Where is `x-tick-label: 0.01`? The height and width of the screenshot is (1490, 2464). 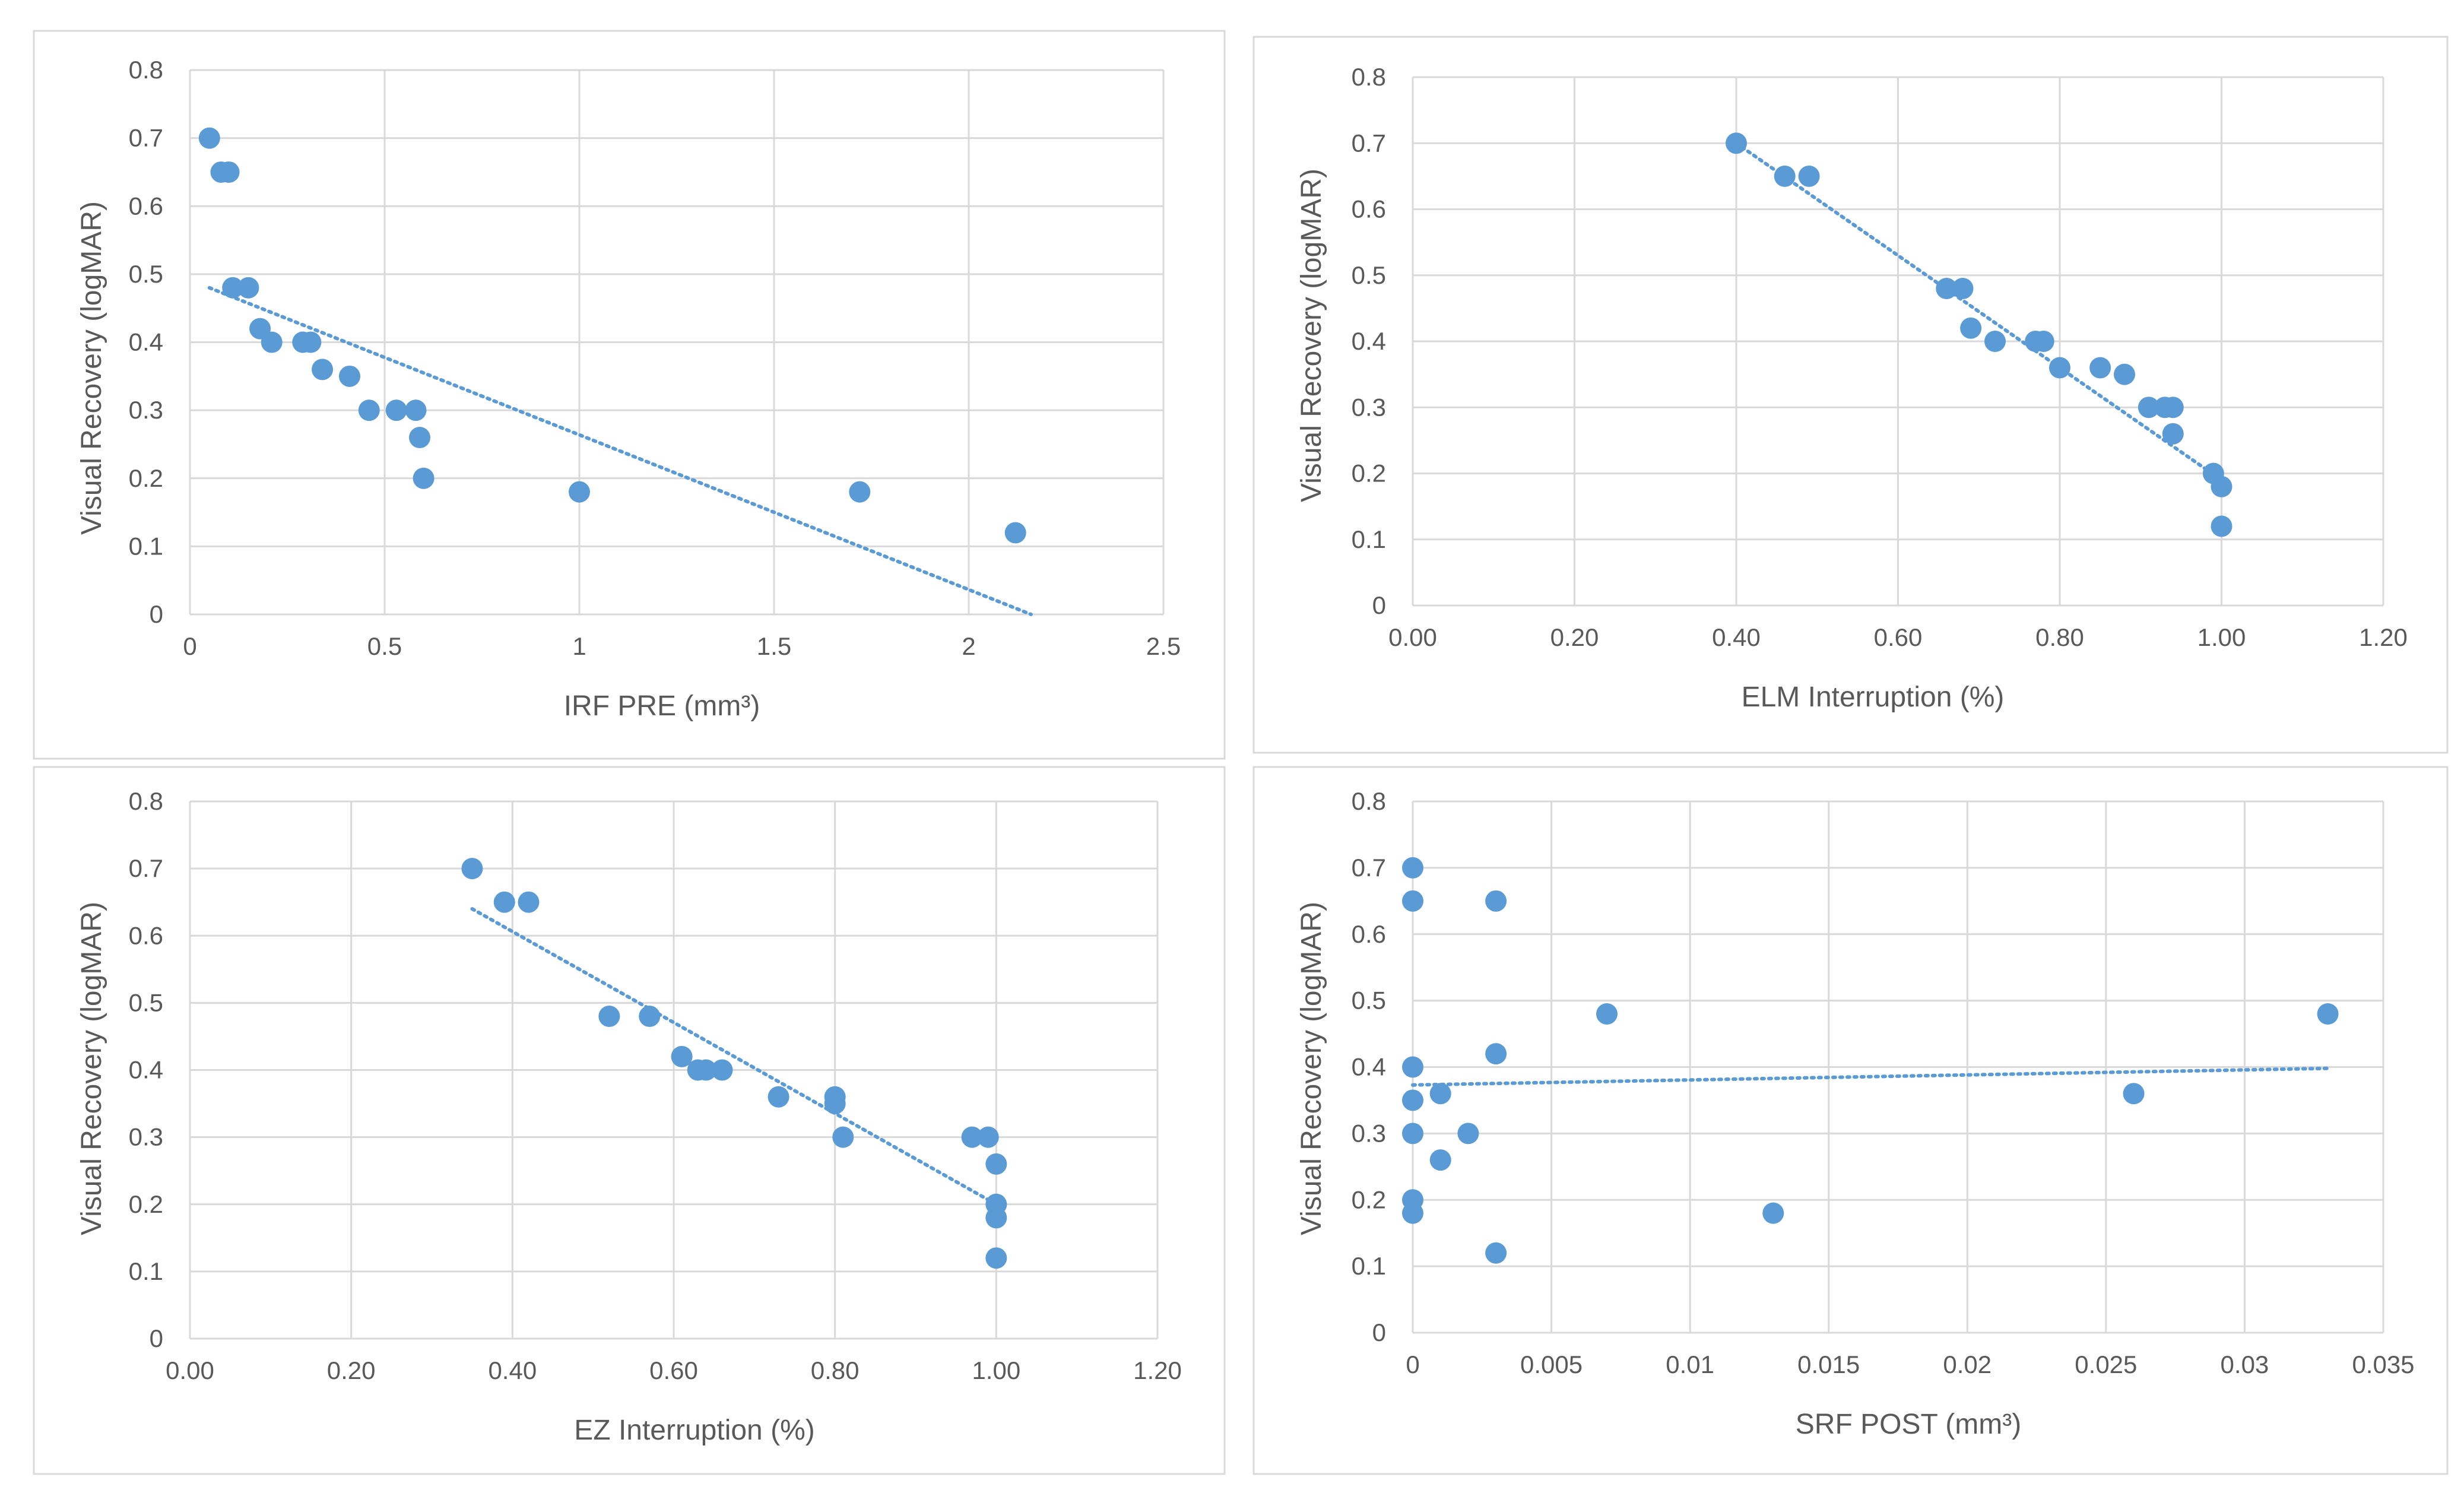
x-tick-label: 0.01 is located at coordinates (1690, 1364).